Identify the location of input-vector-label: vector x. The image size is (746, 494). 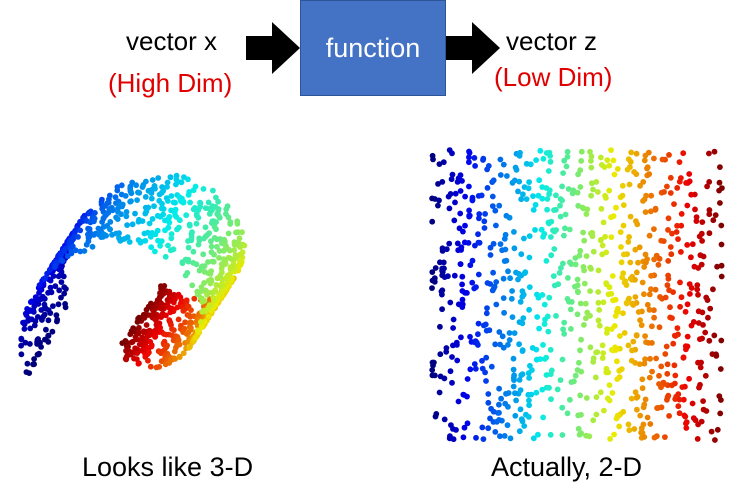
(172, 41).